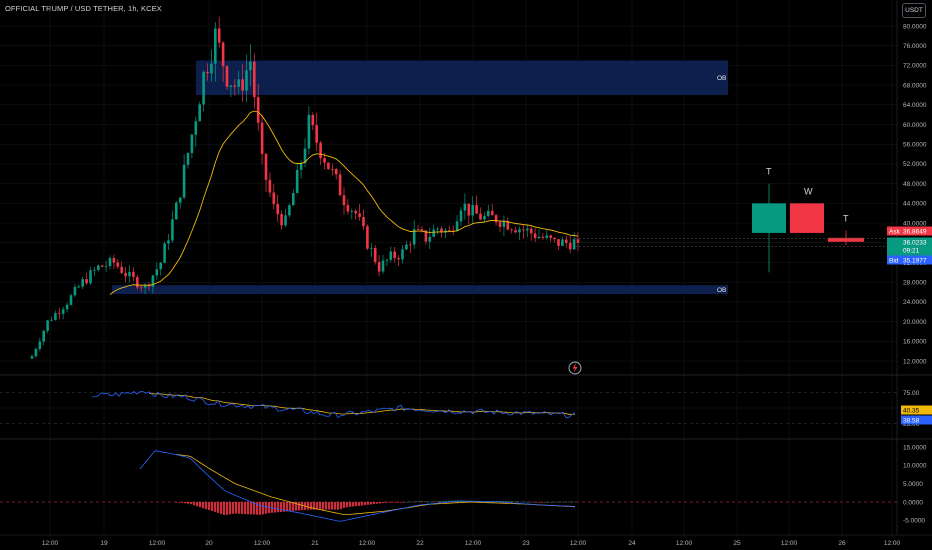  I want to click on price-label: 44.0000, so click(915, 204).